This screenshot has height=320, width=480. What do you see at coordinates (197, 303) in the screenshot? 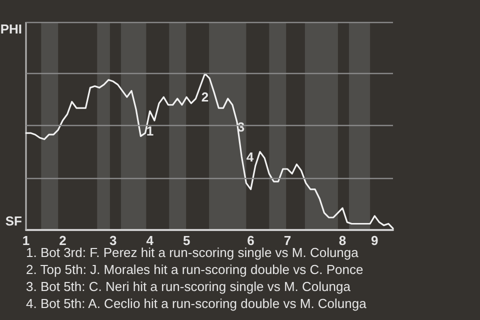
I see `text: 4. Bot 5th: A. Ceclio hit a run-scoring double vs M. Colunga` at bounding box center [197, 303].